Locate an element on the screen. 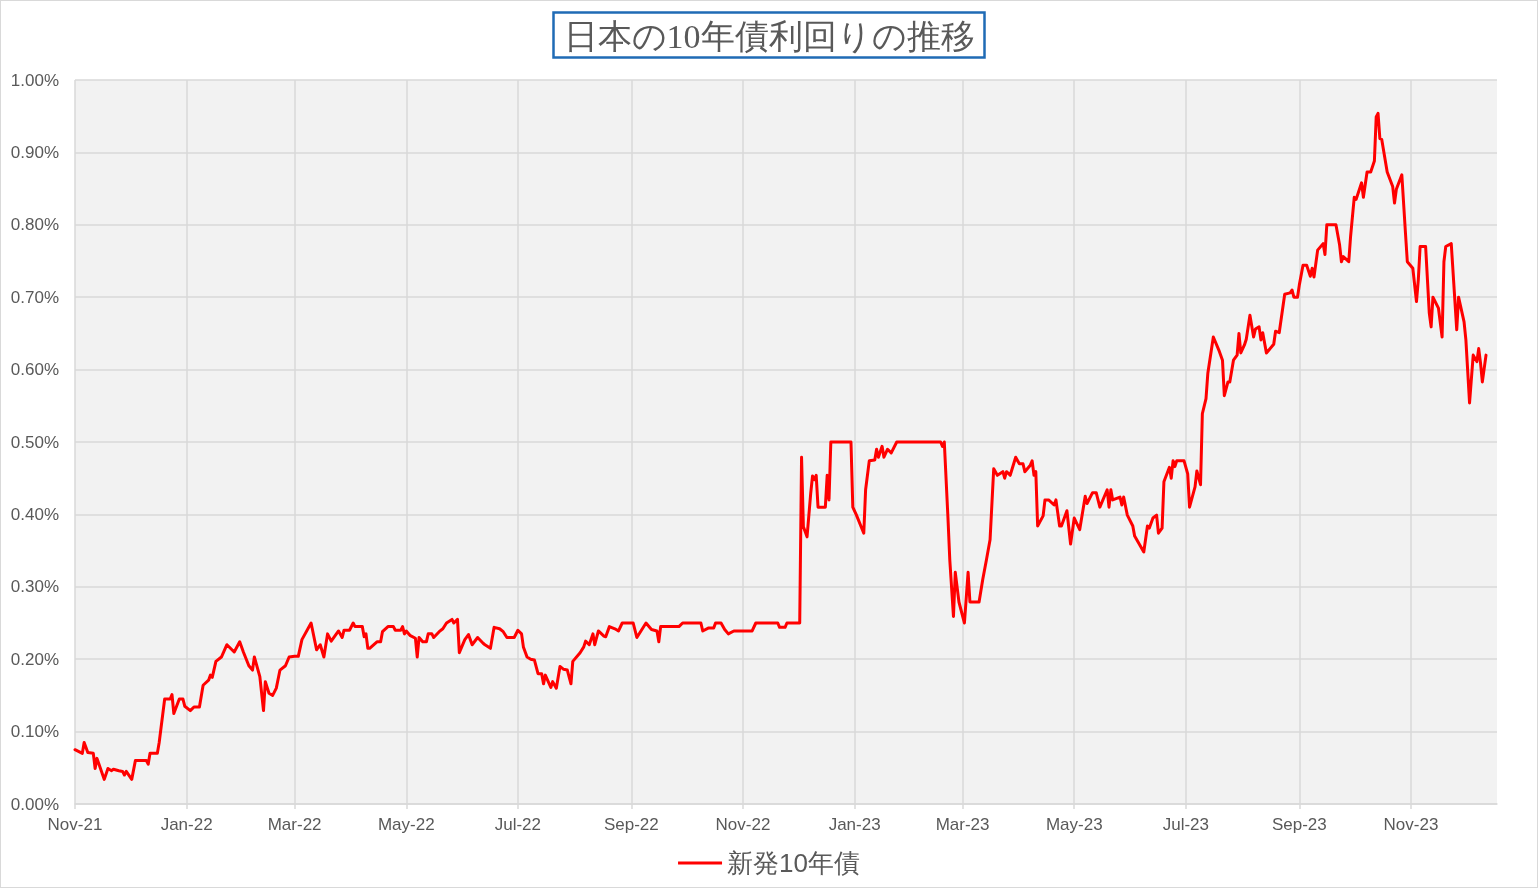 This screenshot has width=1538, height=888. x-tick-label: Nov-23 is located at coordinates (1411, 824).